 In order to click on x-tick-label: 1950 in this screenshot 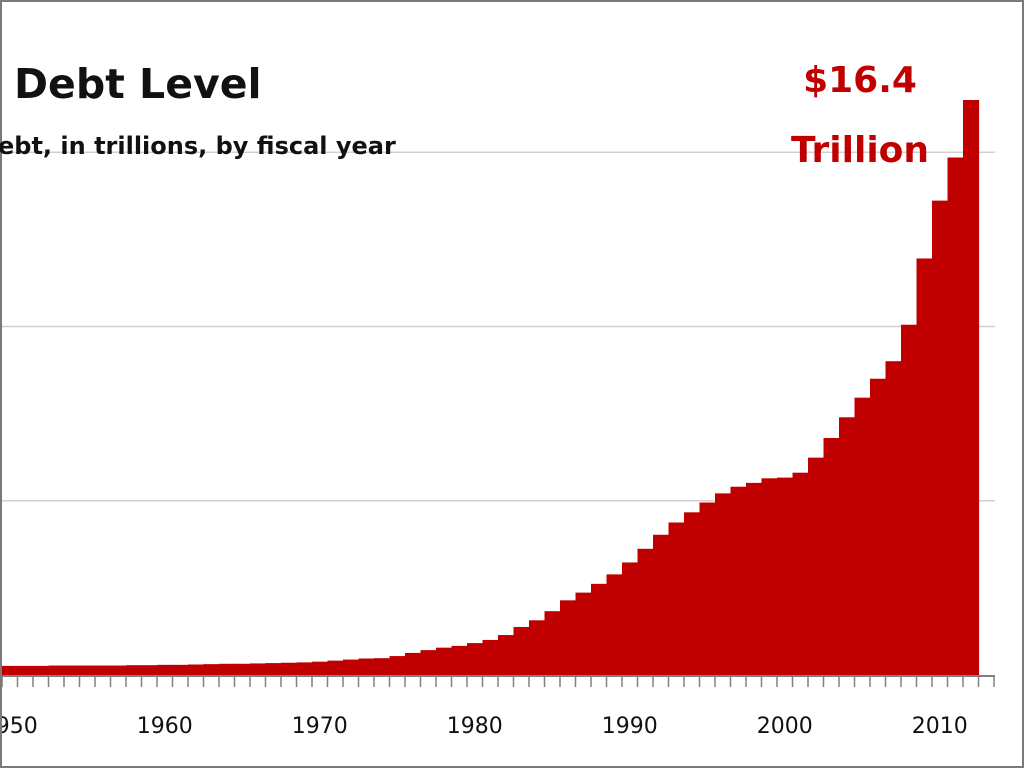, I will do `click(20, 726)`.